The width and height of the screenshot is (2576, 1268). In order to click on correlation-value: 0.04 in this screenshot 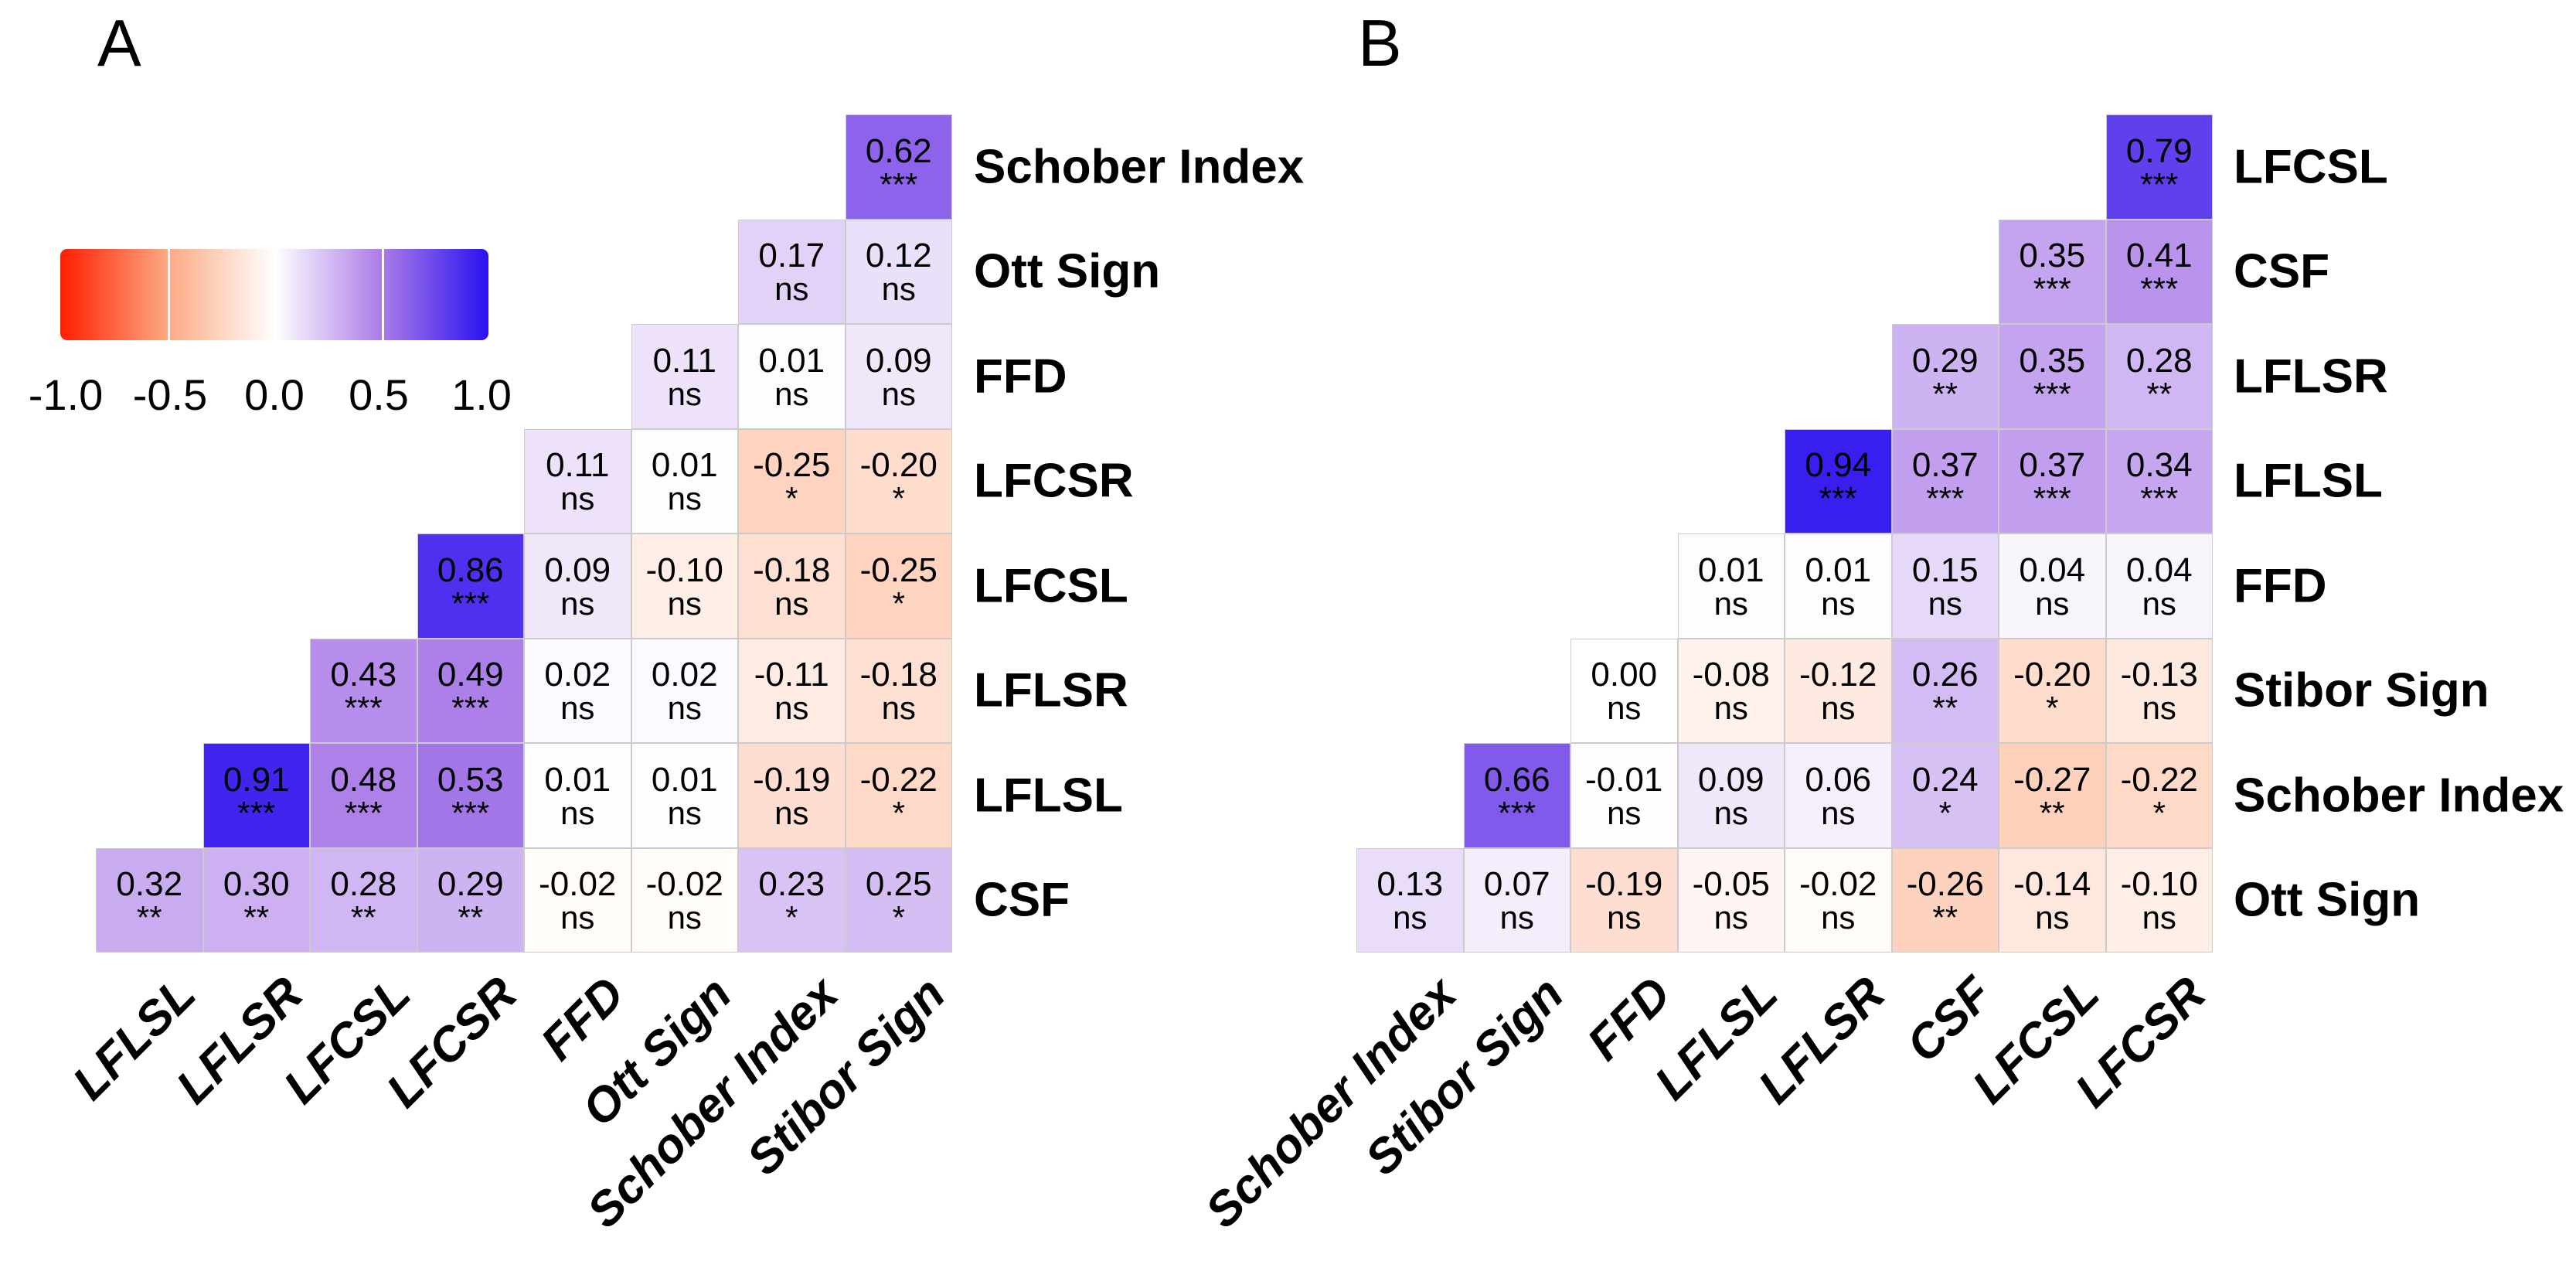, I will do `click(2052, 569)`.